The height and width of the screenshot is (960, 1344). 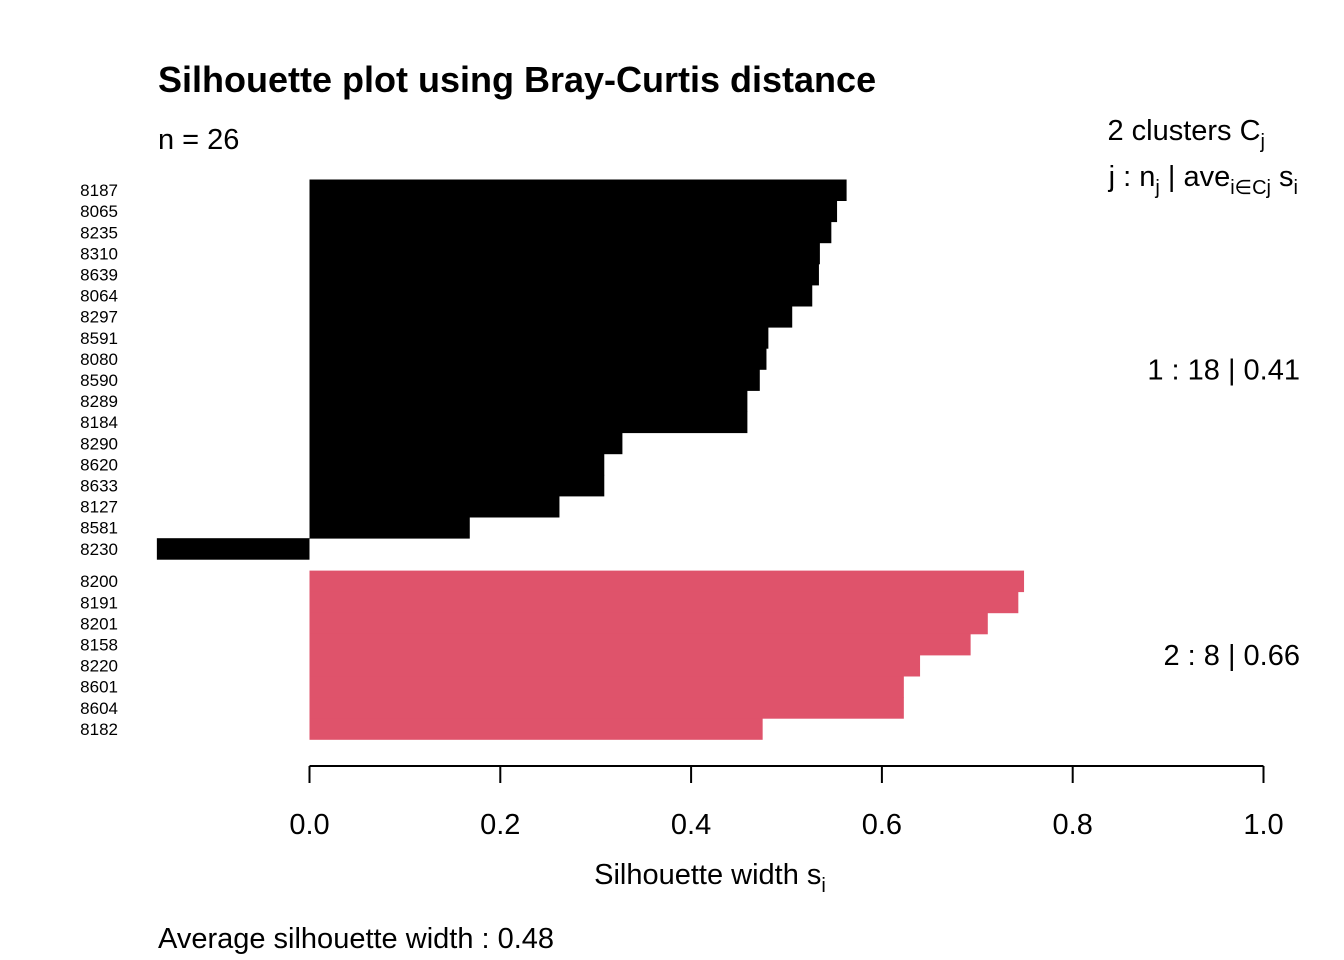 I want to click on x-axis-label: Silhouette width si, so click(x=710, y=878).